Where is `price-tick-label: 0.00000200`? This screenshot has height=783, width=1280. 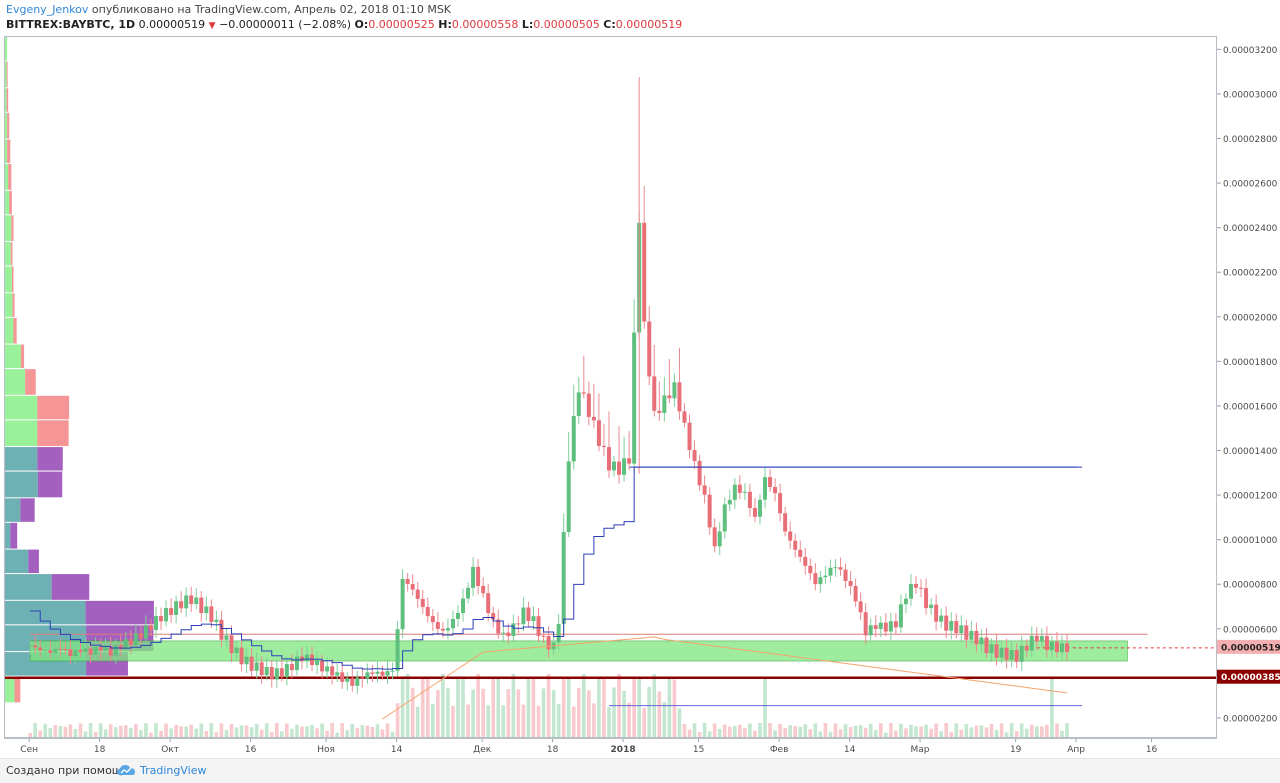
price-tick-label: 0.00000200 is located at coordinates (1250, 719).